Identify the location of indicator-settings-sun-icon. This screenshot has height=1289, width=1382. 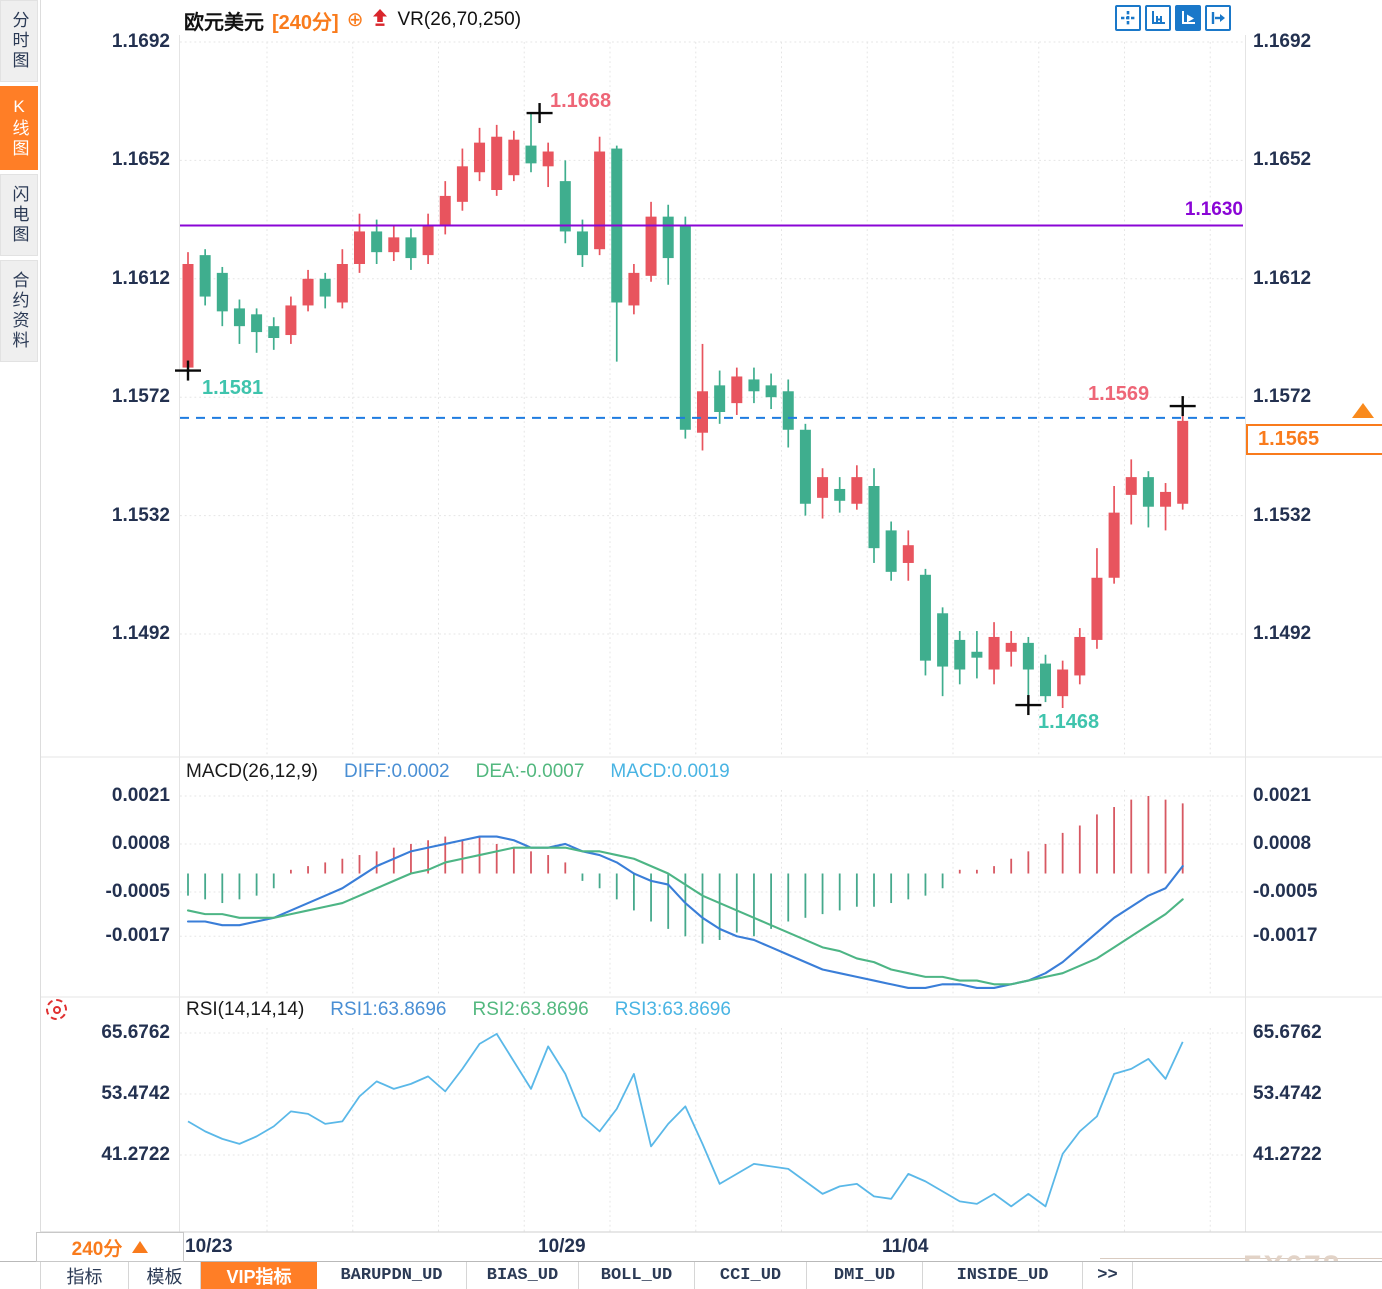
(56, 1009).